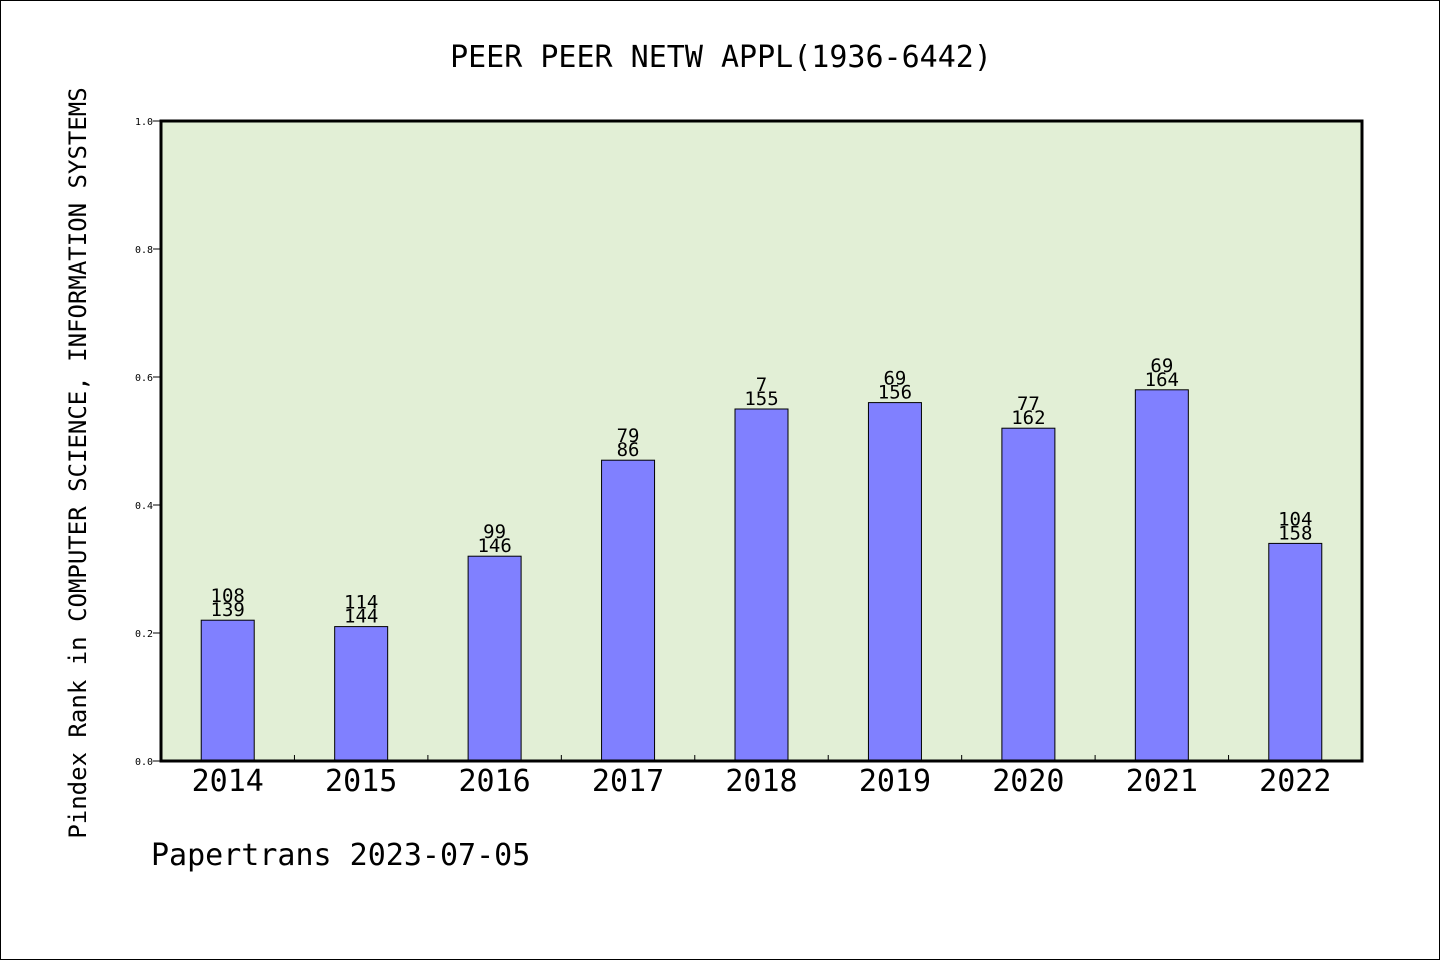 The width and height of the screenshot is (1440, 961). Describe the element at coordinates (761, 585) in the screenshot. I see `bar-2018` at that location.